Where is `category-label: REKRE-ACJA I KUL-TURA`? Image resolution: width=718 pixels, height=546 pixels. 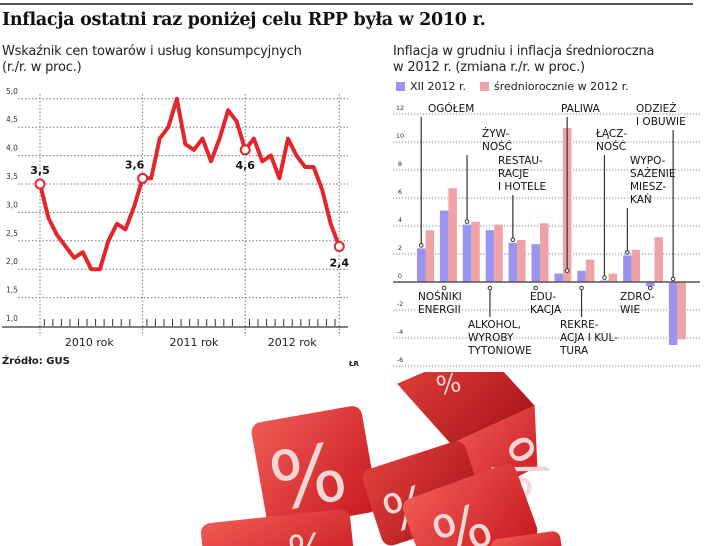
category-label: REKRE-ACJA I KUL-TURA is located at coordinates (588, 321).